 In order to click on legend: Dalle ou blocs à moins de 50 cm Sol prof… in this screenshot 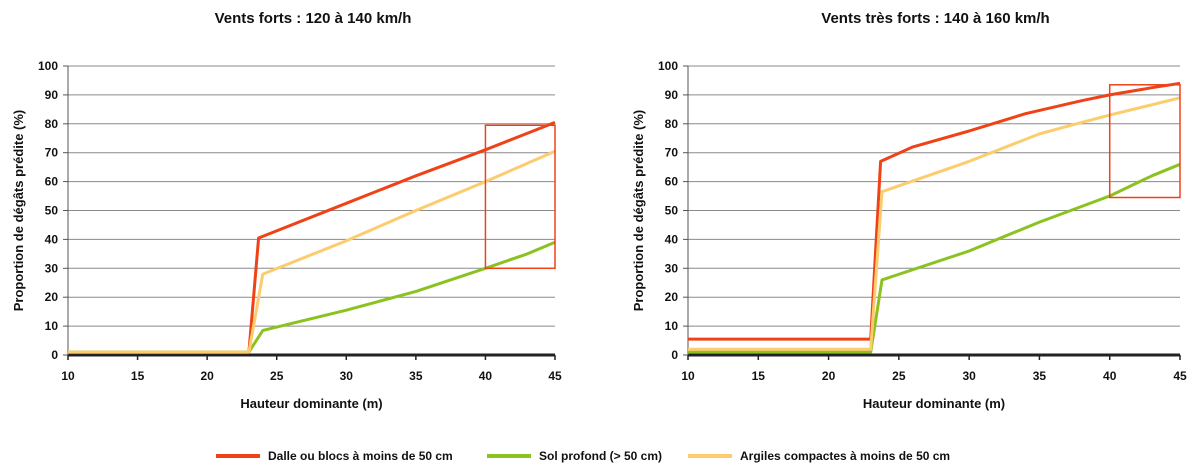, I will do `click(594, 457)`.